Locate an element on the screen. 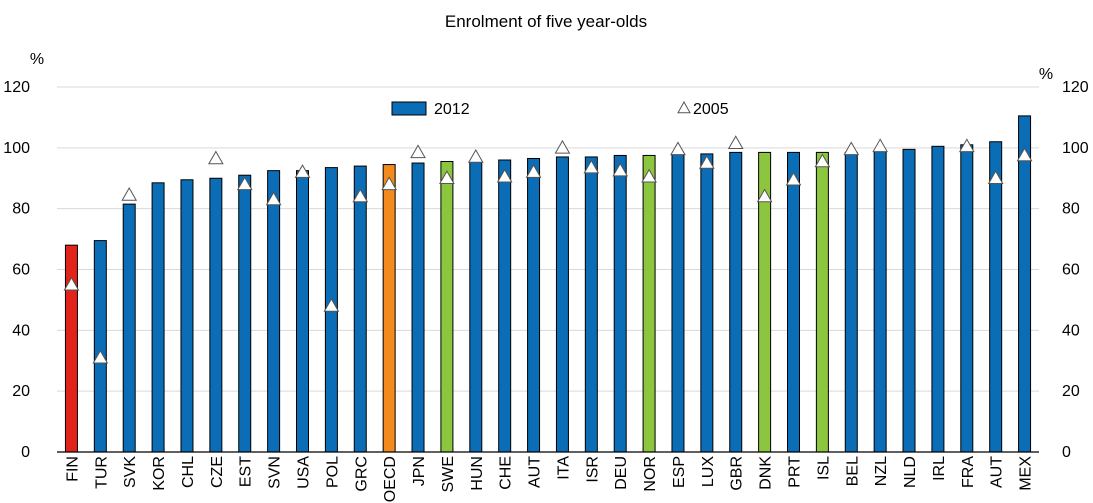 This screenshot has height=503, width=1093. y-axis-unit-right: % is located at coordinates (1046, 74).